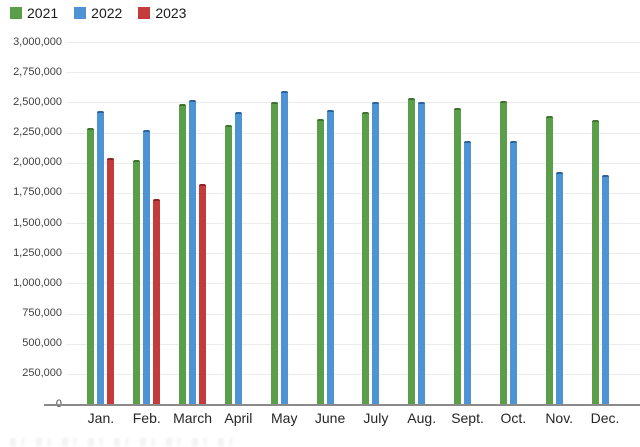  Describe the element at coordinates (422, 418) in the screenshot. I see `x-tick-label: Aug.` at that location.